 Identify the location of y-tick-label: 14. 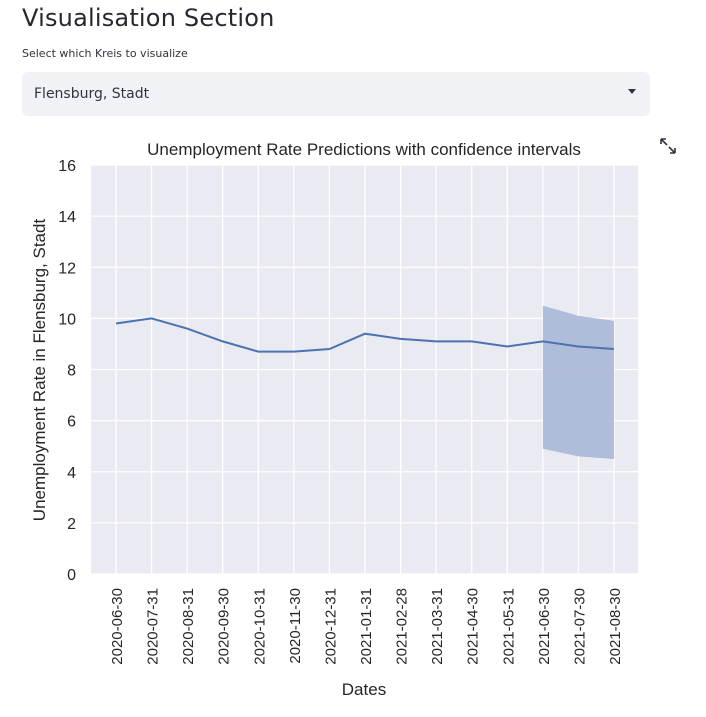
(67, 217).